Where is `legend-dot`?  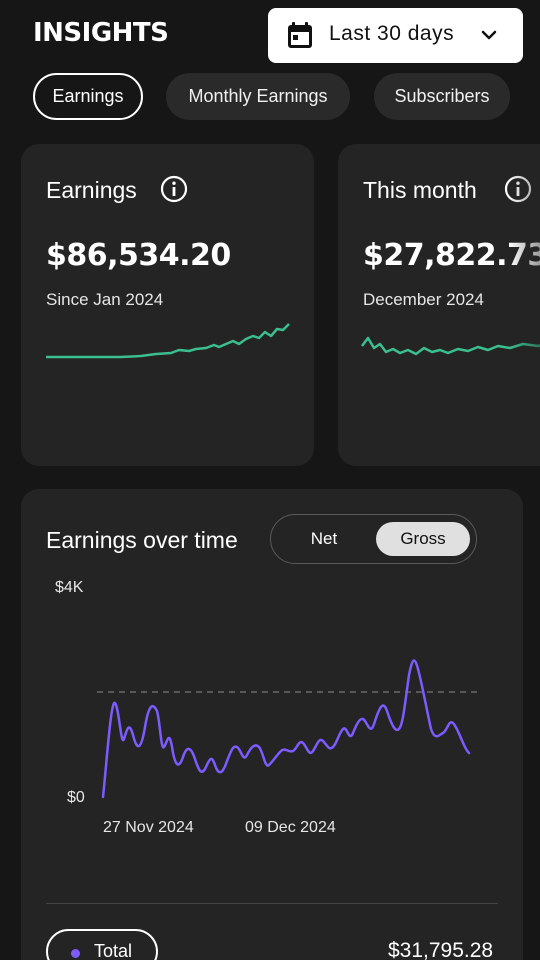 legend-dot is located at coordinates (75, 953).